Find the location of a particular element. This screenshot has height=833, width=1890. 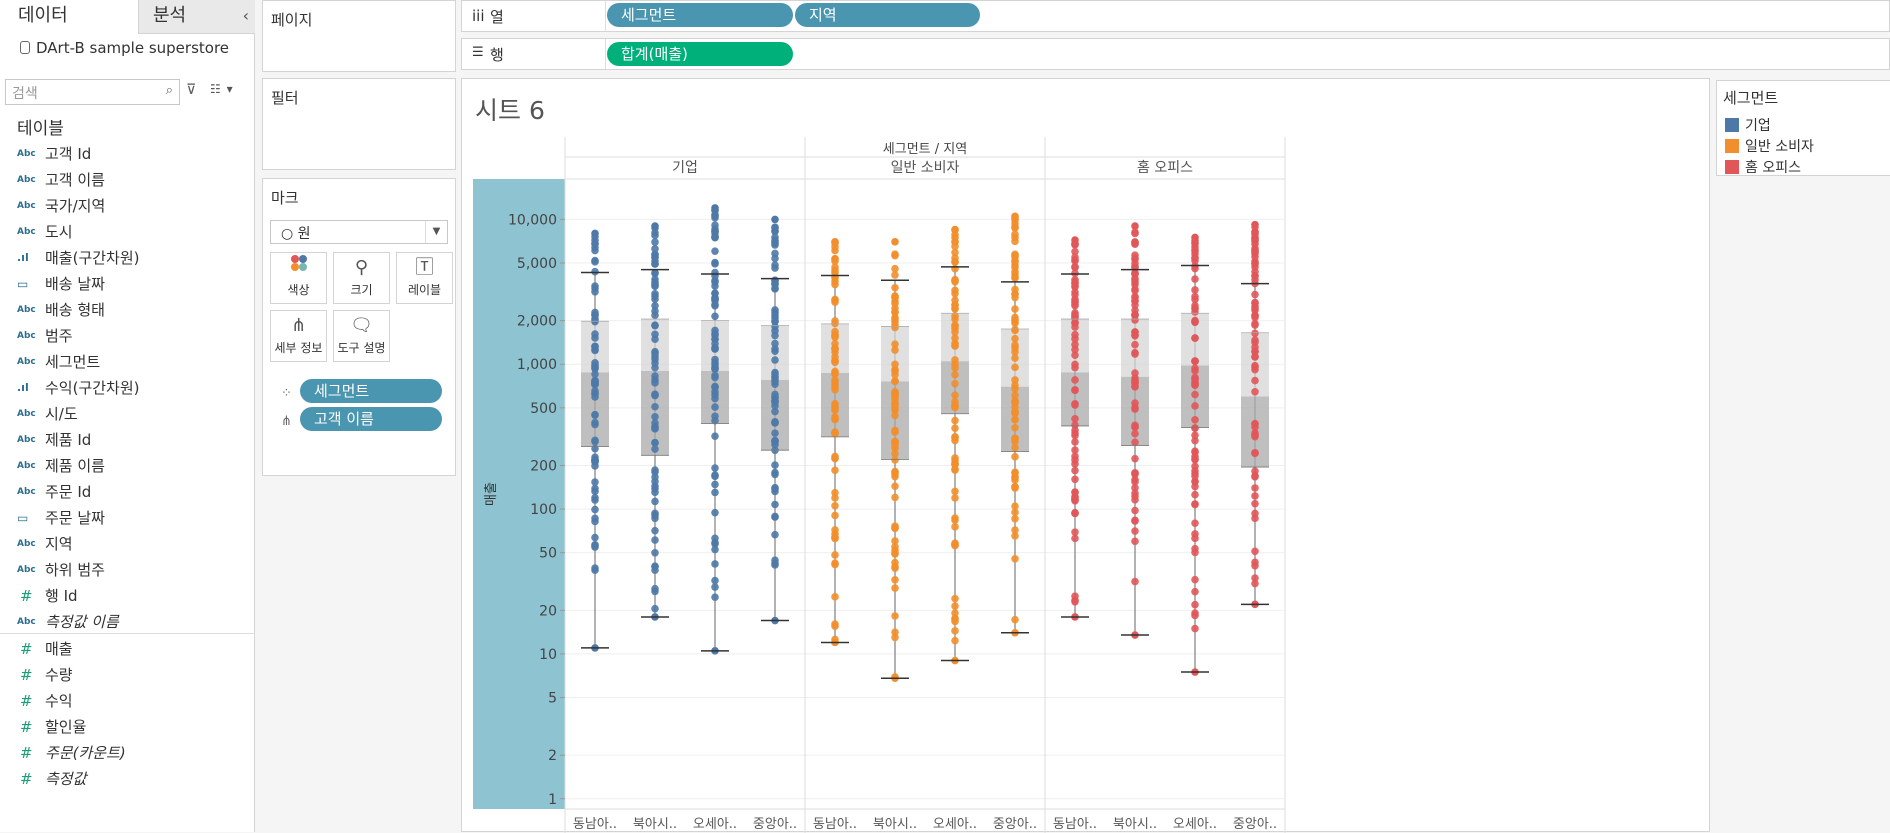

column-pill-region: 지역 is located at coordinates (887, 15).